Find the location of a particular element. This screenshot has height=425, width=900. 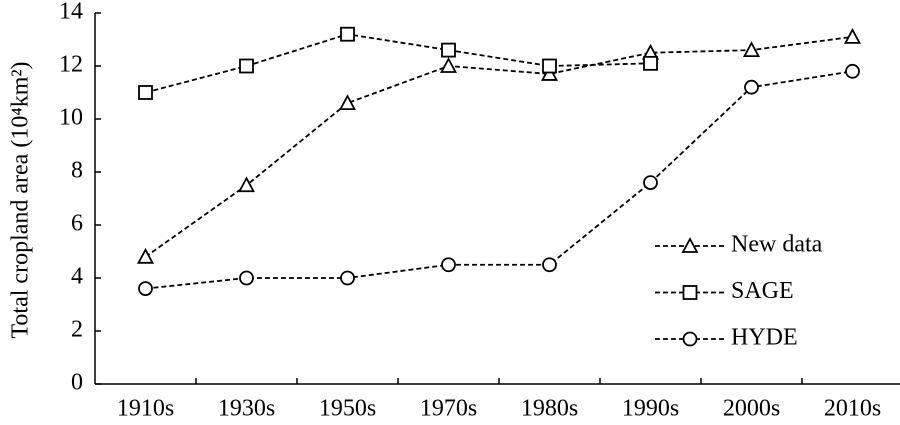

x-tick-label: 2000s is located at coordinates (751, 409).